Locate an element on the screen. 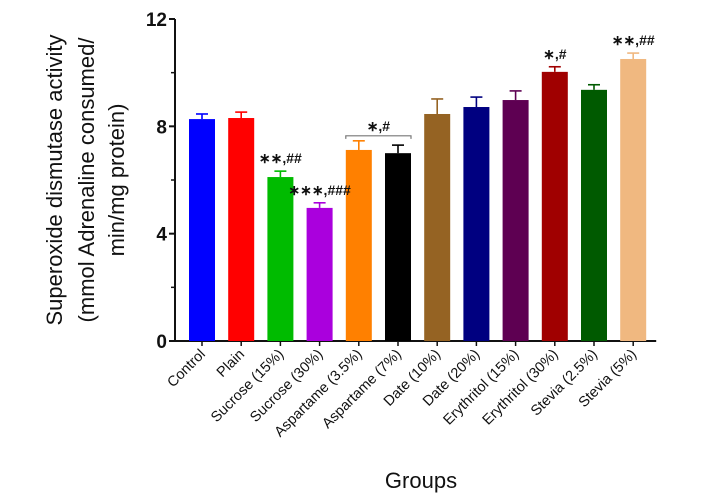 The image size is (706, 497). x-tick-label: Control is located at coordinates (186, 369).